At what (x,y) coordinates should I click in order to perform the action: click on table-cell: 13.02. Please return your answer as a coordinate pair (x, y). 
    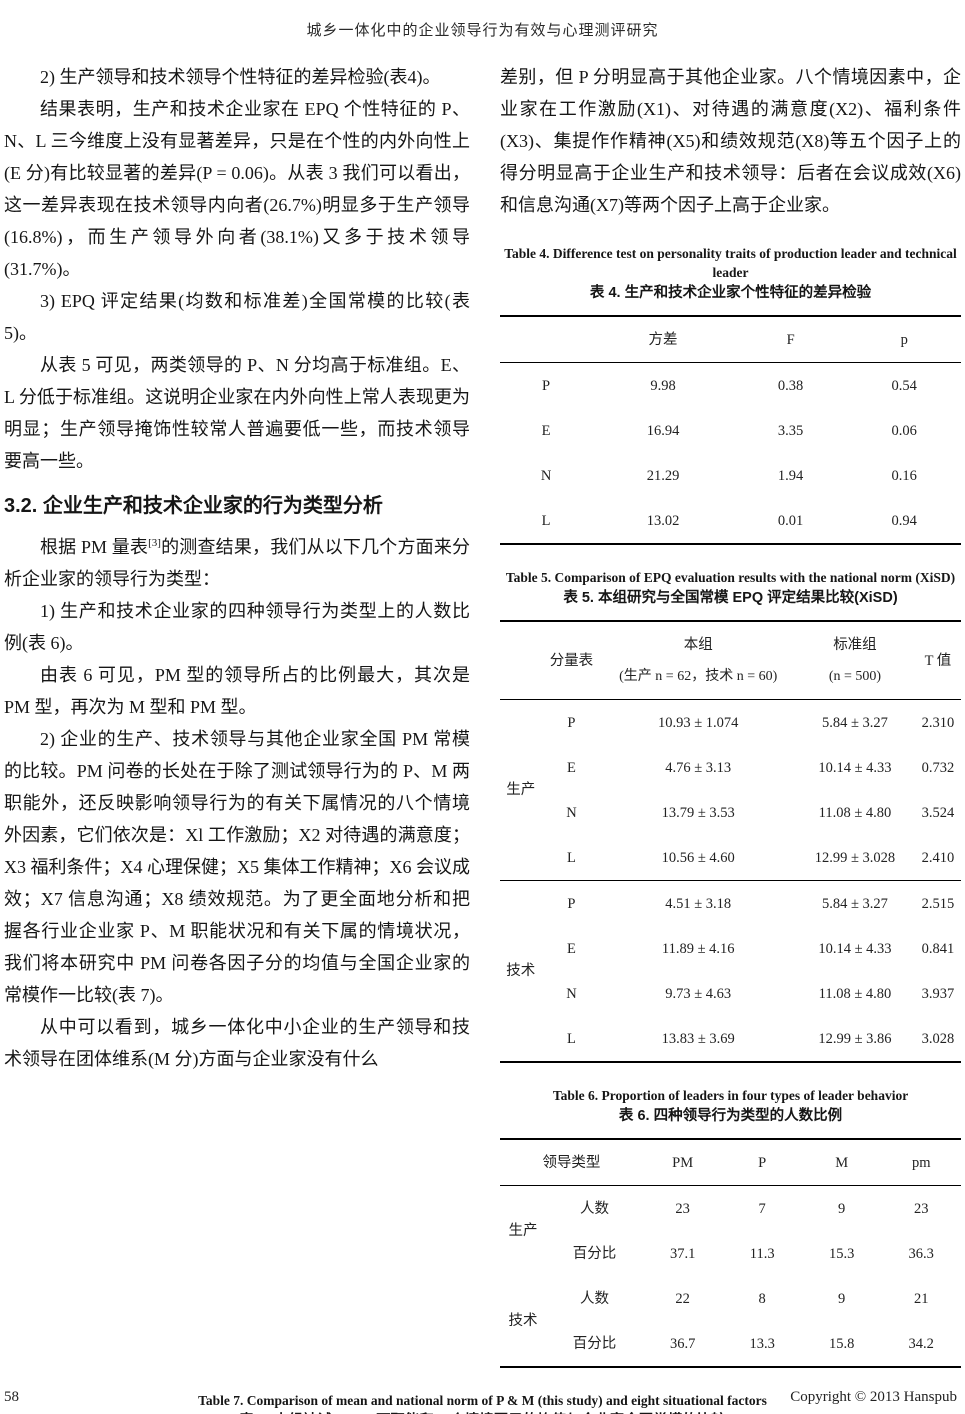
    Looking at the image, I should click on (663, 520).